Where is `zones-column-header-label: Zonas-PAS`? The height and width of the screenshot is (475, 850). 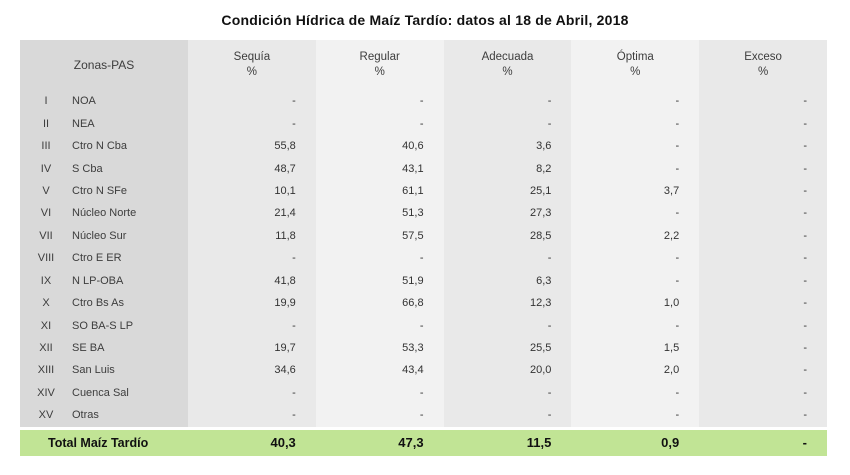
zones-column-header-label: Zonas-PAS is located at coordinates (104, 64).